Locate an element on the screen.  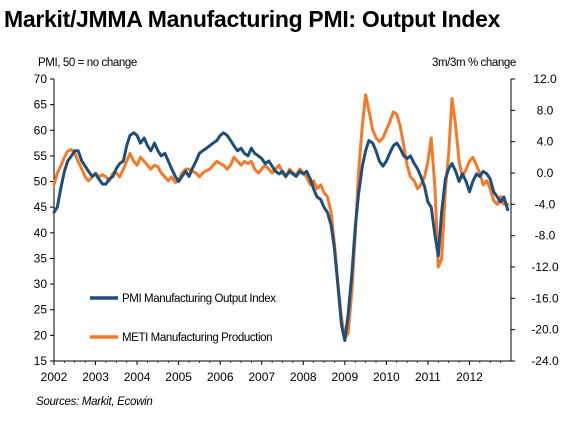
left-tick-label: 70 is located at coordinates (41, 79).